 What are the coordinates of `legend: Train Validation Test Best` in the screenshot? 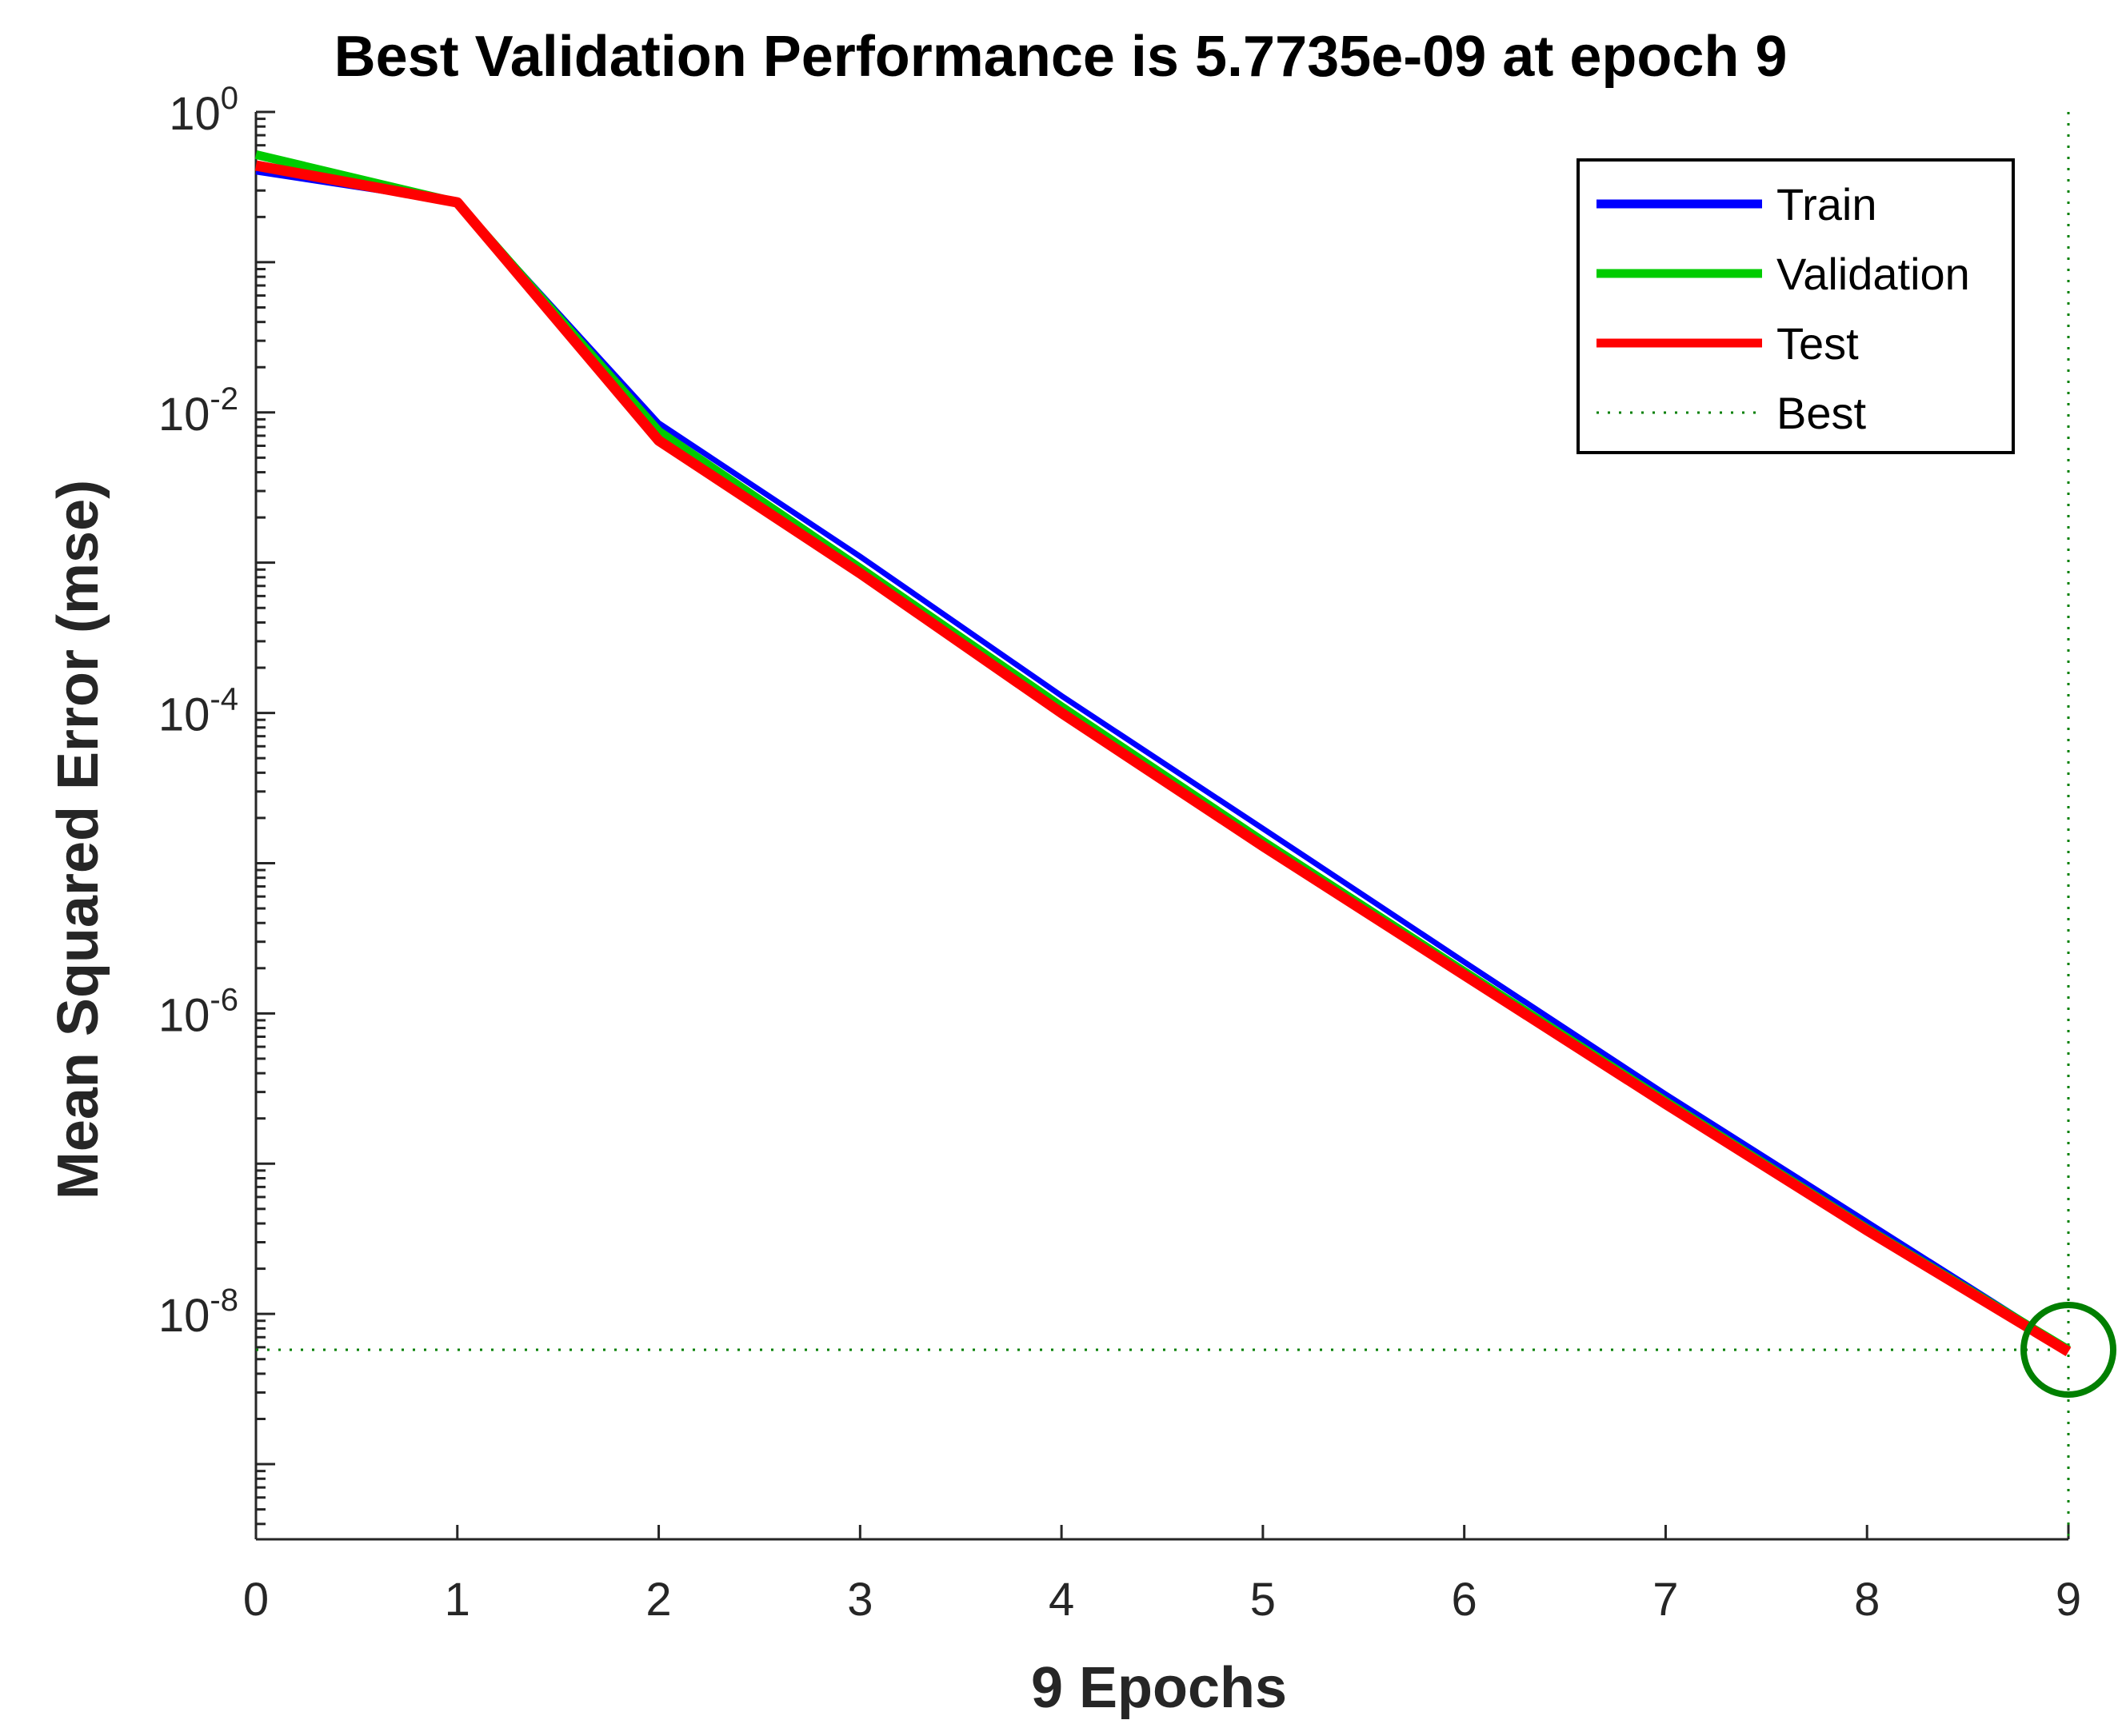 It's located at (1796, 306).